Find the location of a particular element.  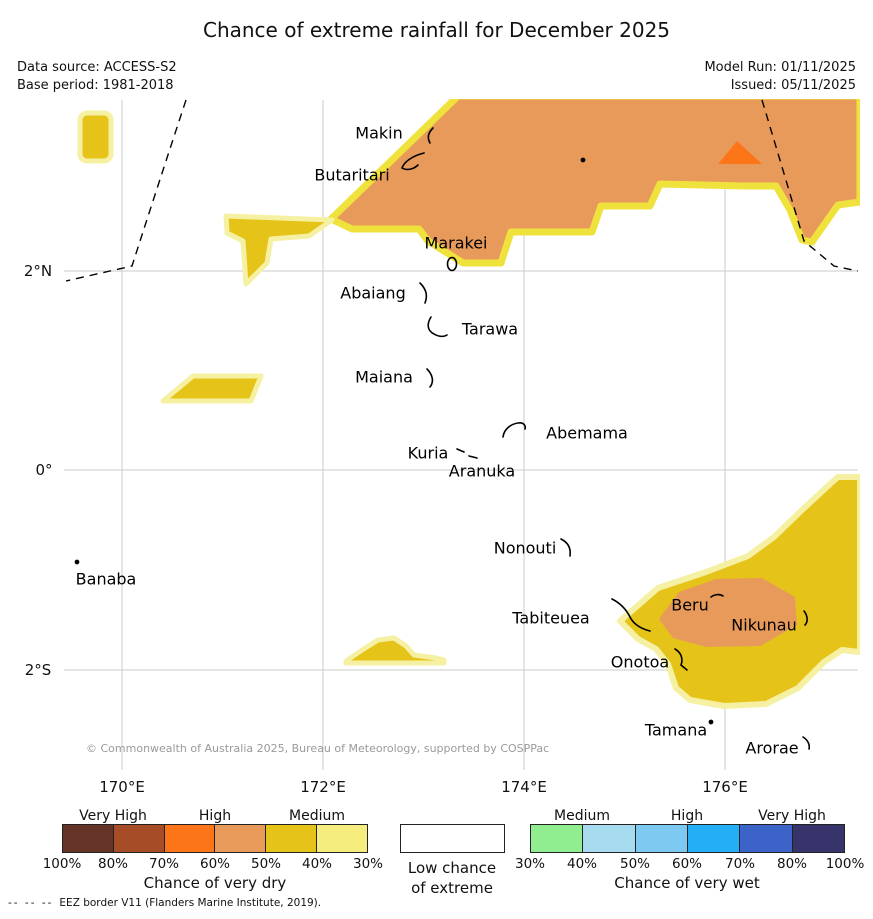

region-dry-patch-maiana-west is located at coordinates (212, 388).